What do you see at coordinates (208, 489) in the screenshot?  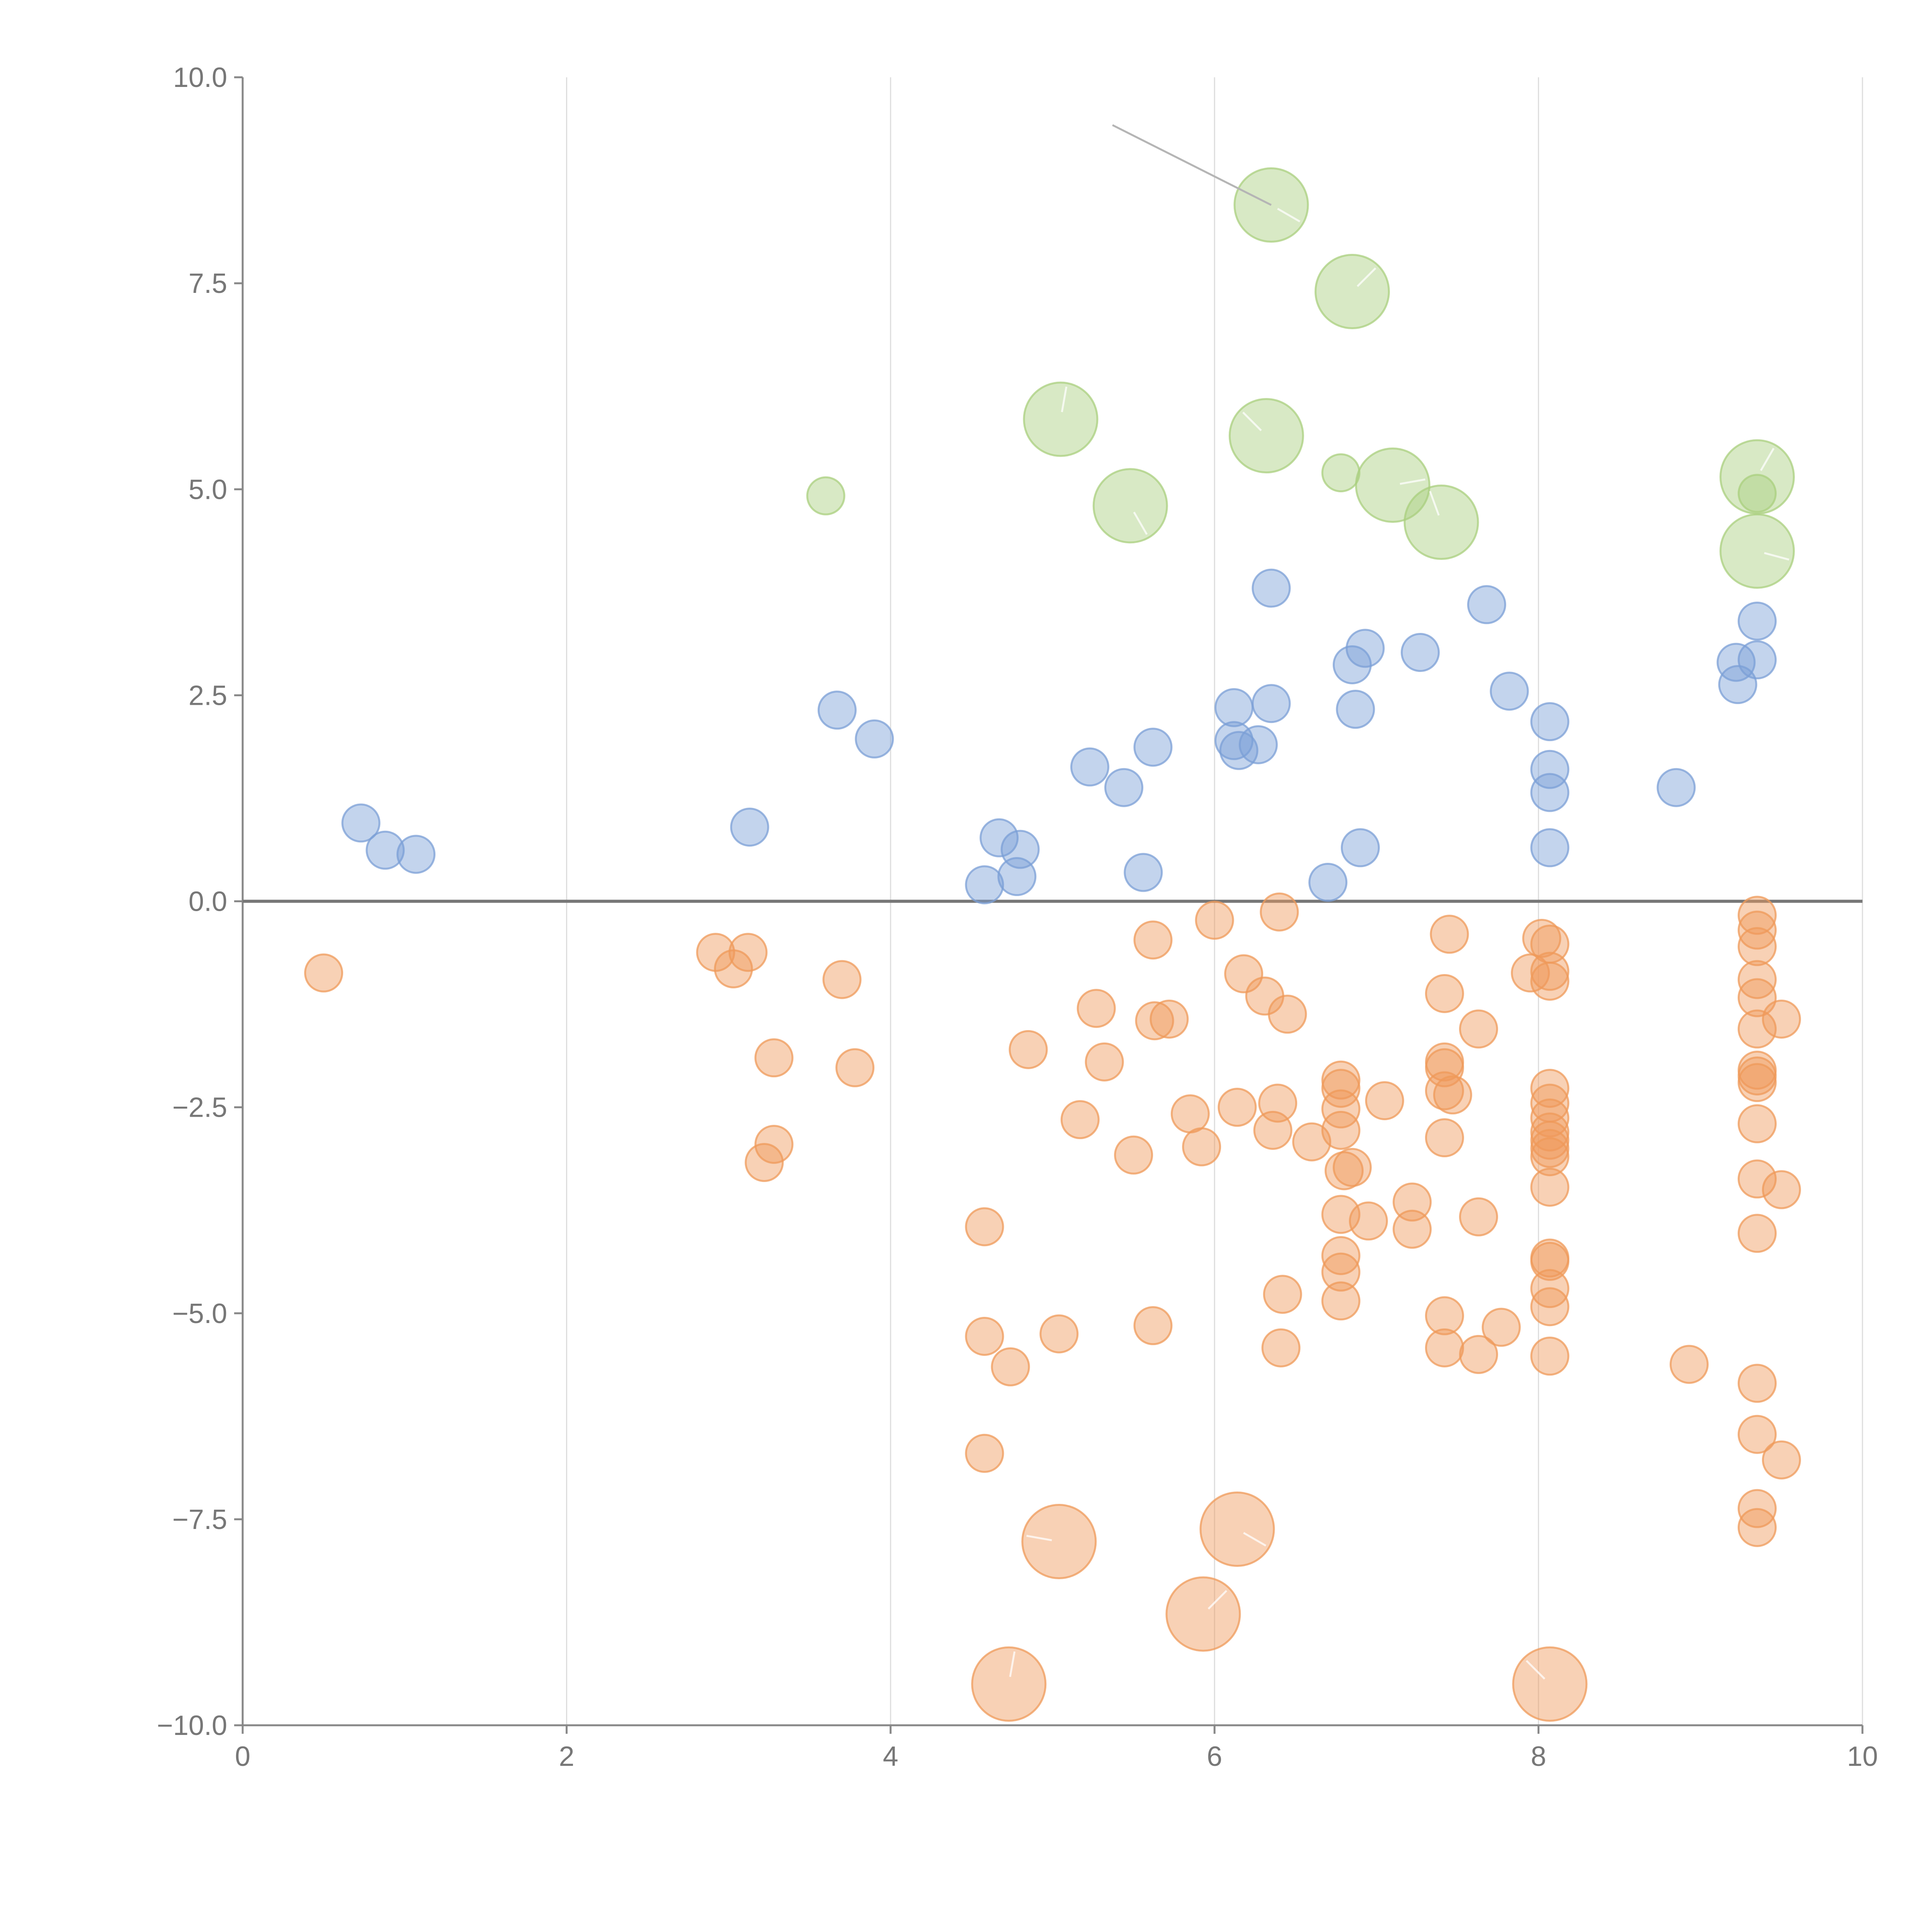 I see `y-tick-label: 5.0` at bounding box center [208, 489].